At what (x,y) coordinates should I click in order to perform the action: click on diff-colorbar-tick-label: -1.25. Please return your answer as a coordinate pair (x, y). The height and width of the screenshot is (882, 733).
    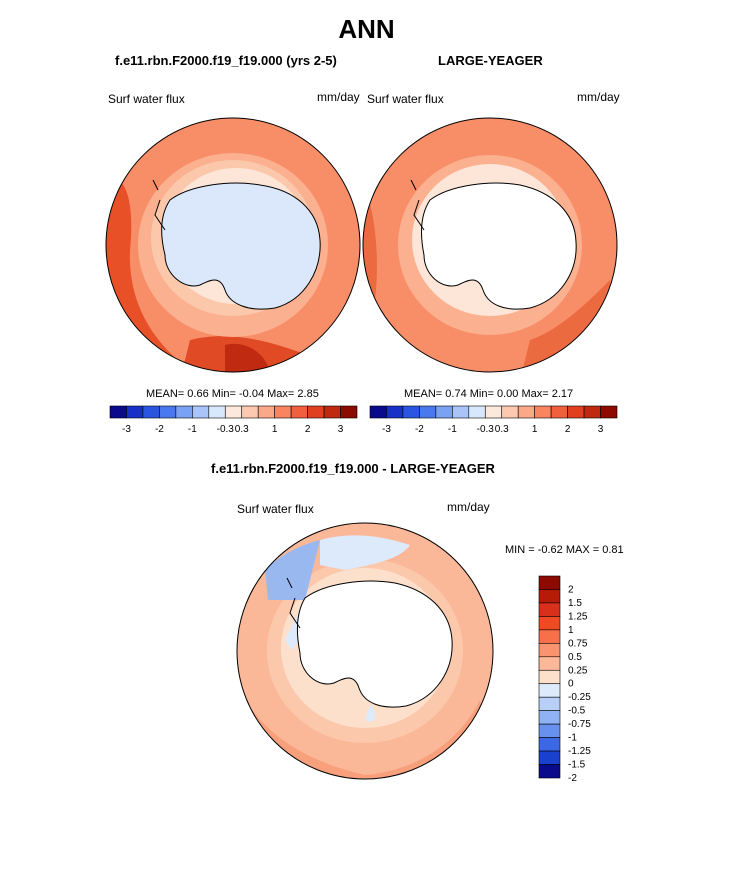
    Looking at the image, I should click on (579, 751).